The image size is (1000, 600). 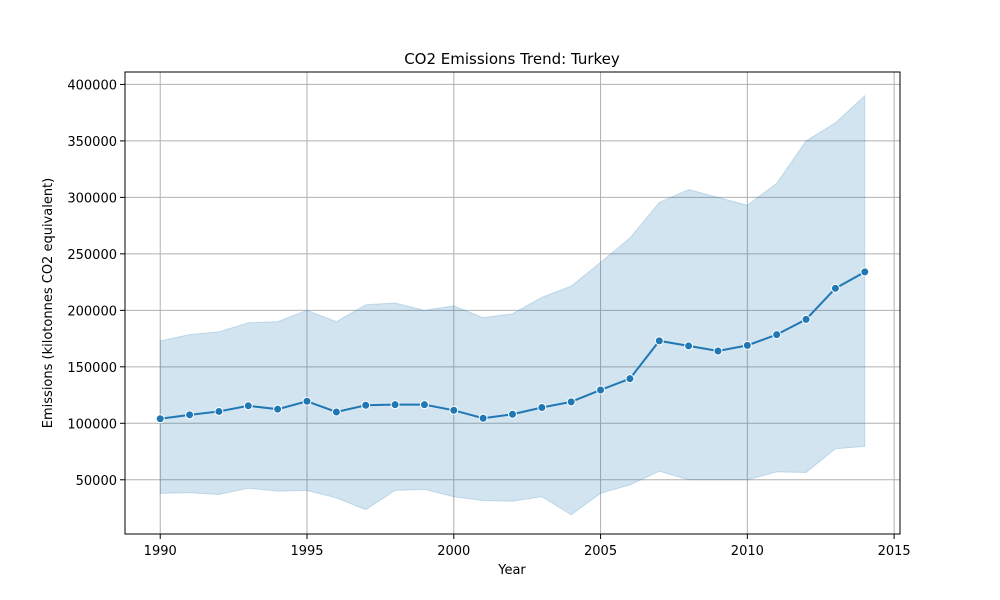 What do you see at coordinates (92, 198) in the screenshot?
I see `y-tick-label: 300000` at bounding box center [92, 198].